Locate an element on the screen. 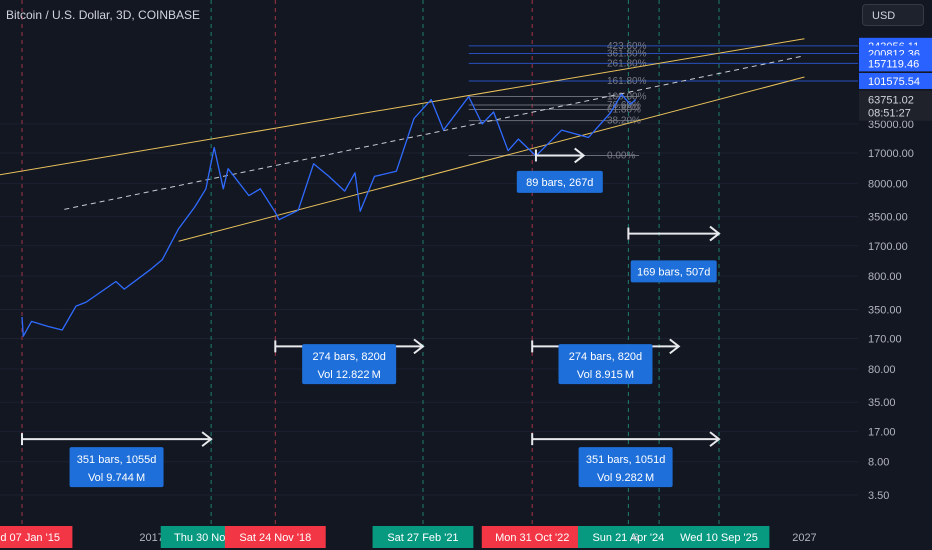 This screenshot has height=550, width=932. measure-label-volume: Vol 8.915 M is located at coordinates (605, 375).